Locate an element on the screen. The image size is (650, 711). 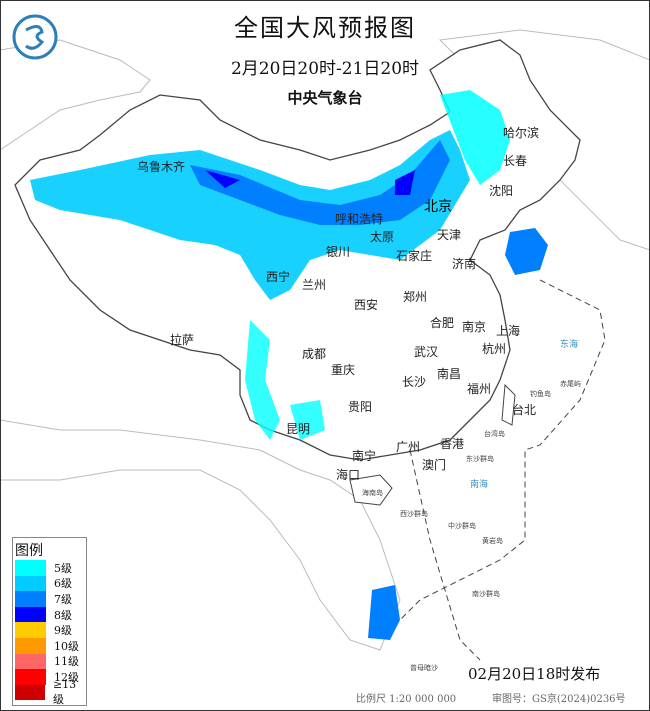
city-label: 天津 is located at coordinates (449, 235).